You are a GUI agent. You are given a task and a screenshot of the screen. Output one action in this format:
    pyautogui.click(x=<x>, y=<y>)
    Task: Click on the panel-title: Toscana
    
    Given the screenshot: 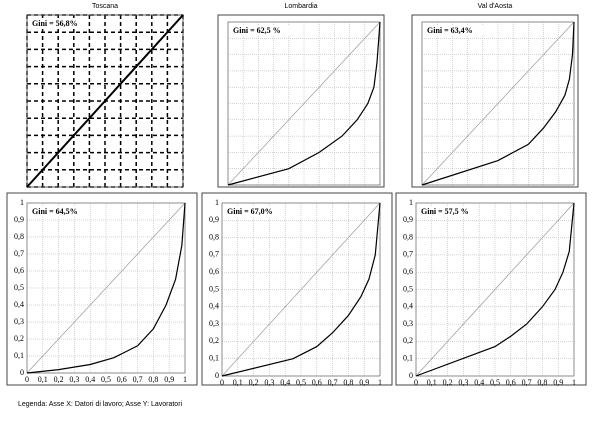 What is the action you would take?
    pyautogui.click(x=105, y=6)
    